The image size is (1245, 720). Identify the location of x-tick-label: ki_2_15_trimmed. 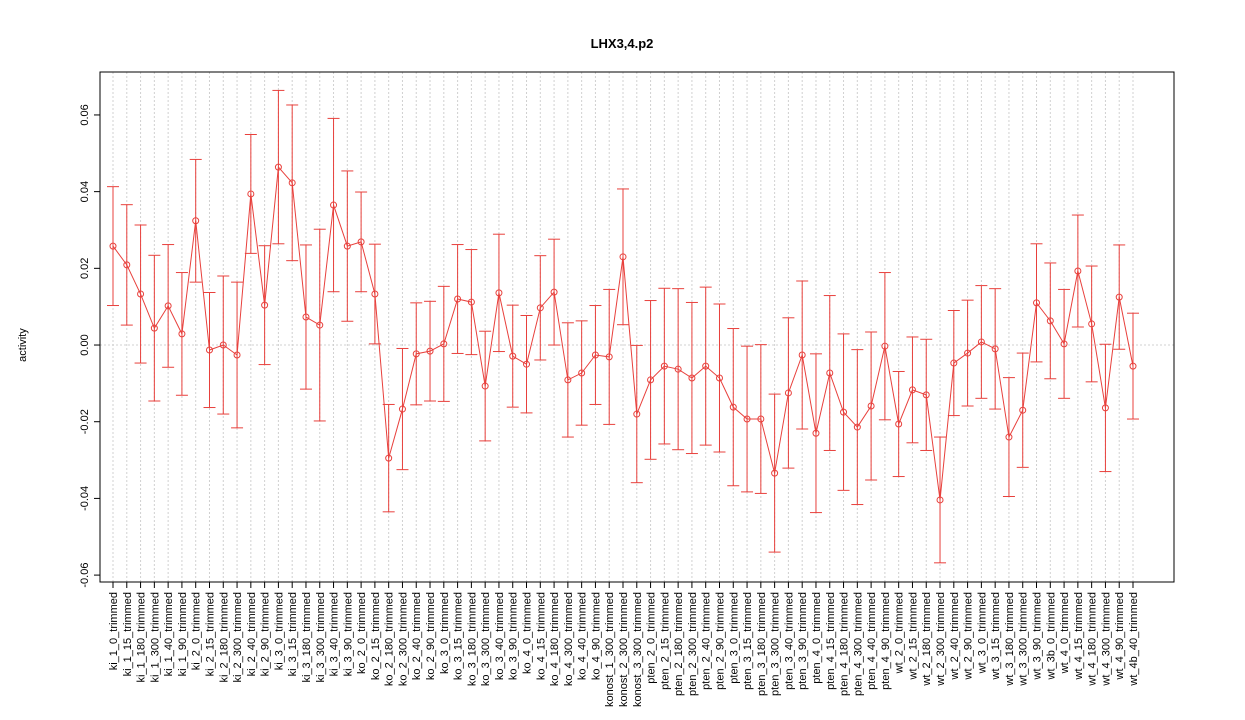
(210, 634).